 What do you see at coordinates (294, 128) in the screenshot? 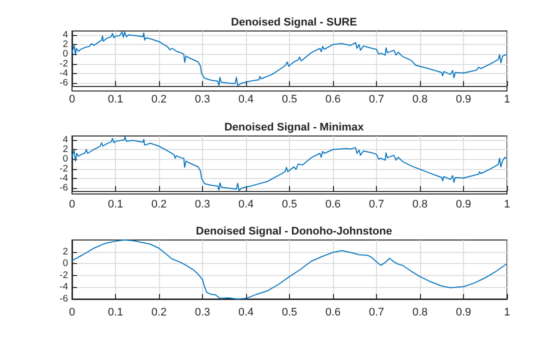
I see `chart-title: Denoised Signal - Minimax` at bounding box center [294, 128].